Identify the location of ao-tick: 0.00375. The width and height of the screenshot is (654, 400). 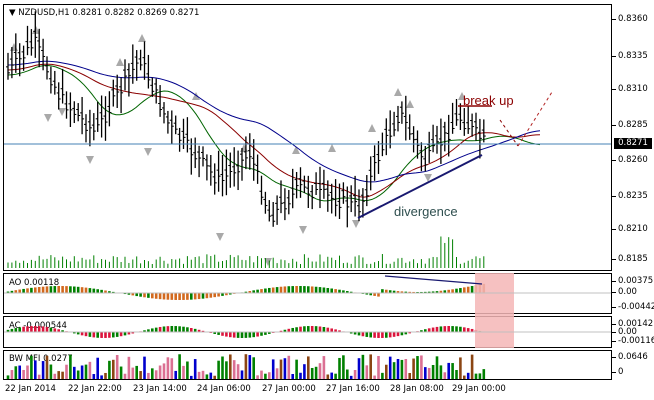
(632, 281).